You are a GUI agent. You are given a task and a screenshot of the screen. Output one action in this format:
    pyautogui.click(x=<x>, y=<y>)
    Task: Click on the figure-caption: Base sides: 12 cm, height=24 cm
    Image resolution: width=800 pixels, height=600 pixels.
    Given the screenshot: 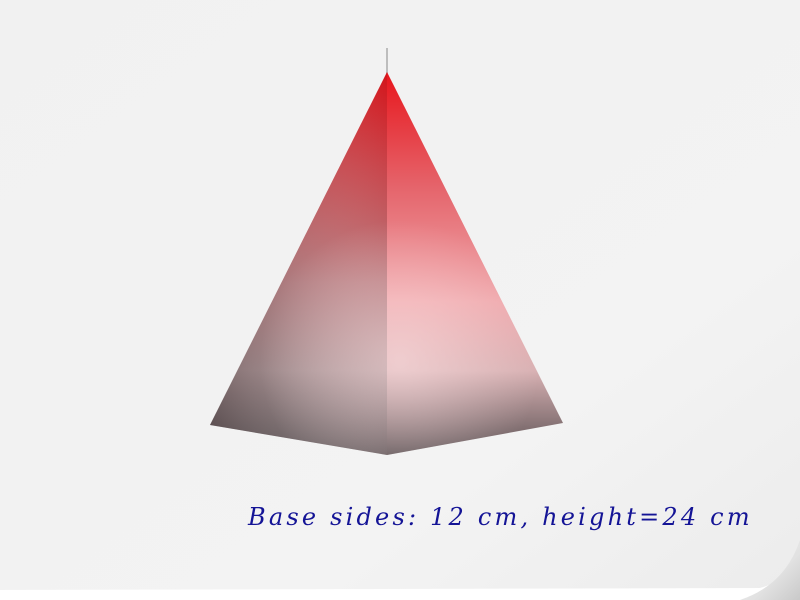 What is the action you would take?
    pyautogui.click(x=500, y=517)
    